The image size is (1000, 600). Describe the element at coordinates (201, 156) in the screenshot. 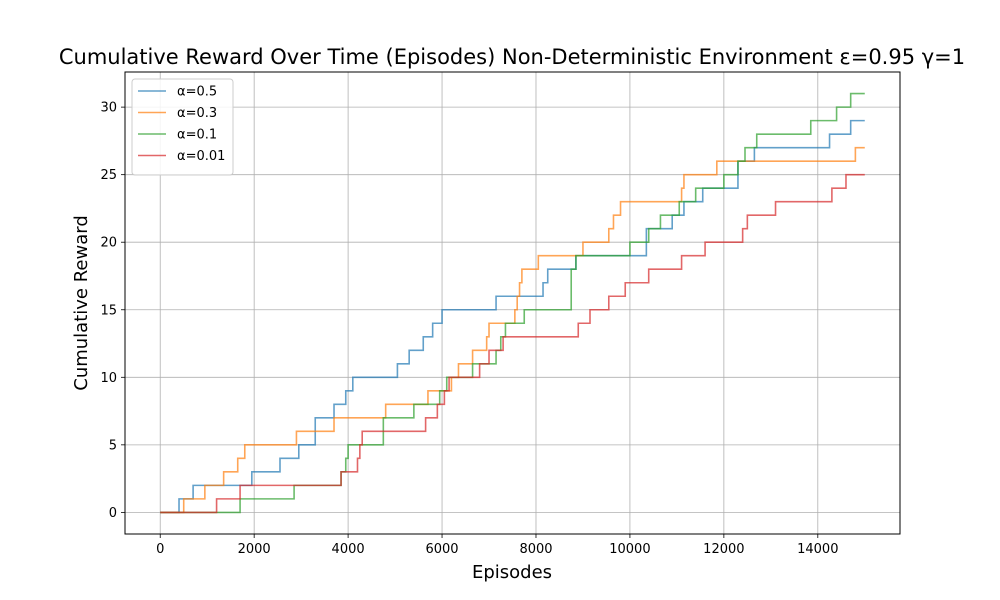

I see `legend-entry-label: α=0.01` at that location.